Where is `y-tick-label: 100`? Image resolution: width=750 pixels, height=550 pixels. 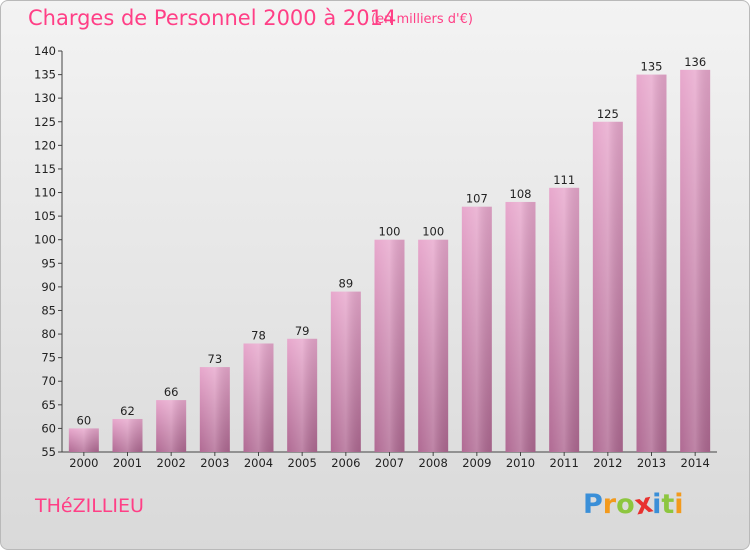
y-tick-label: 100 is located at coordinates (45, 240).